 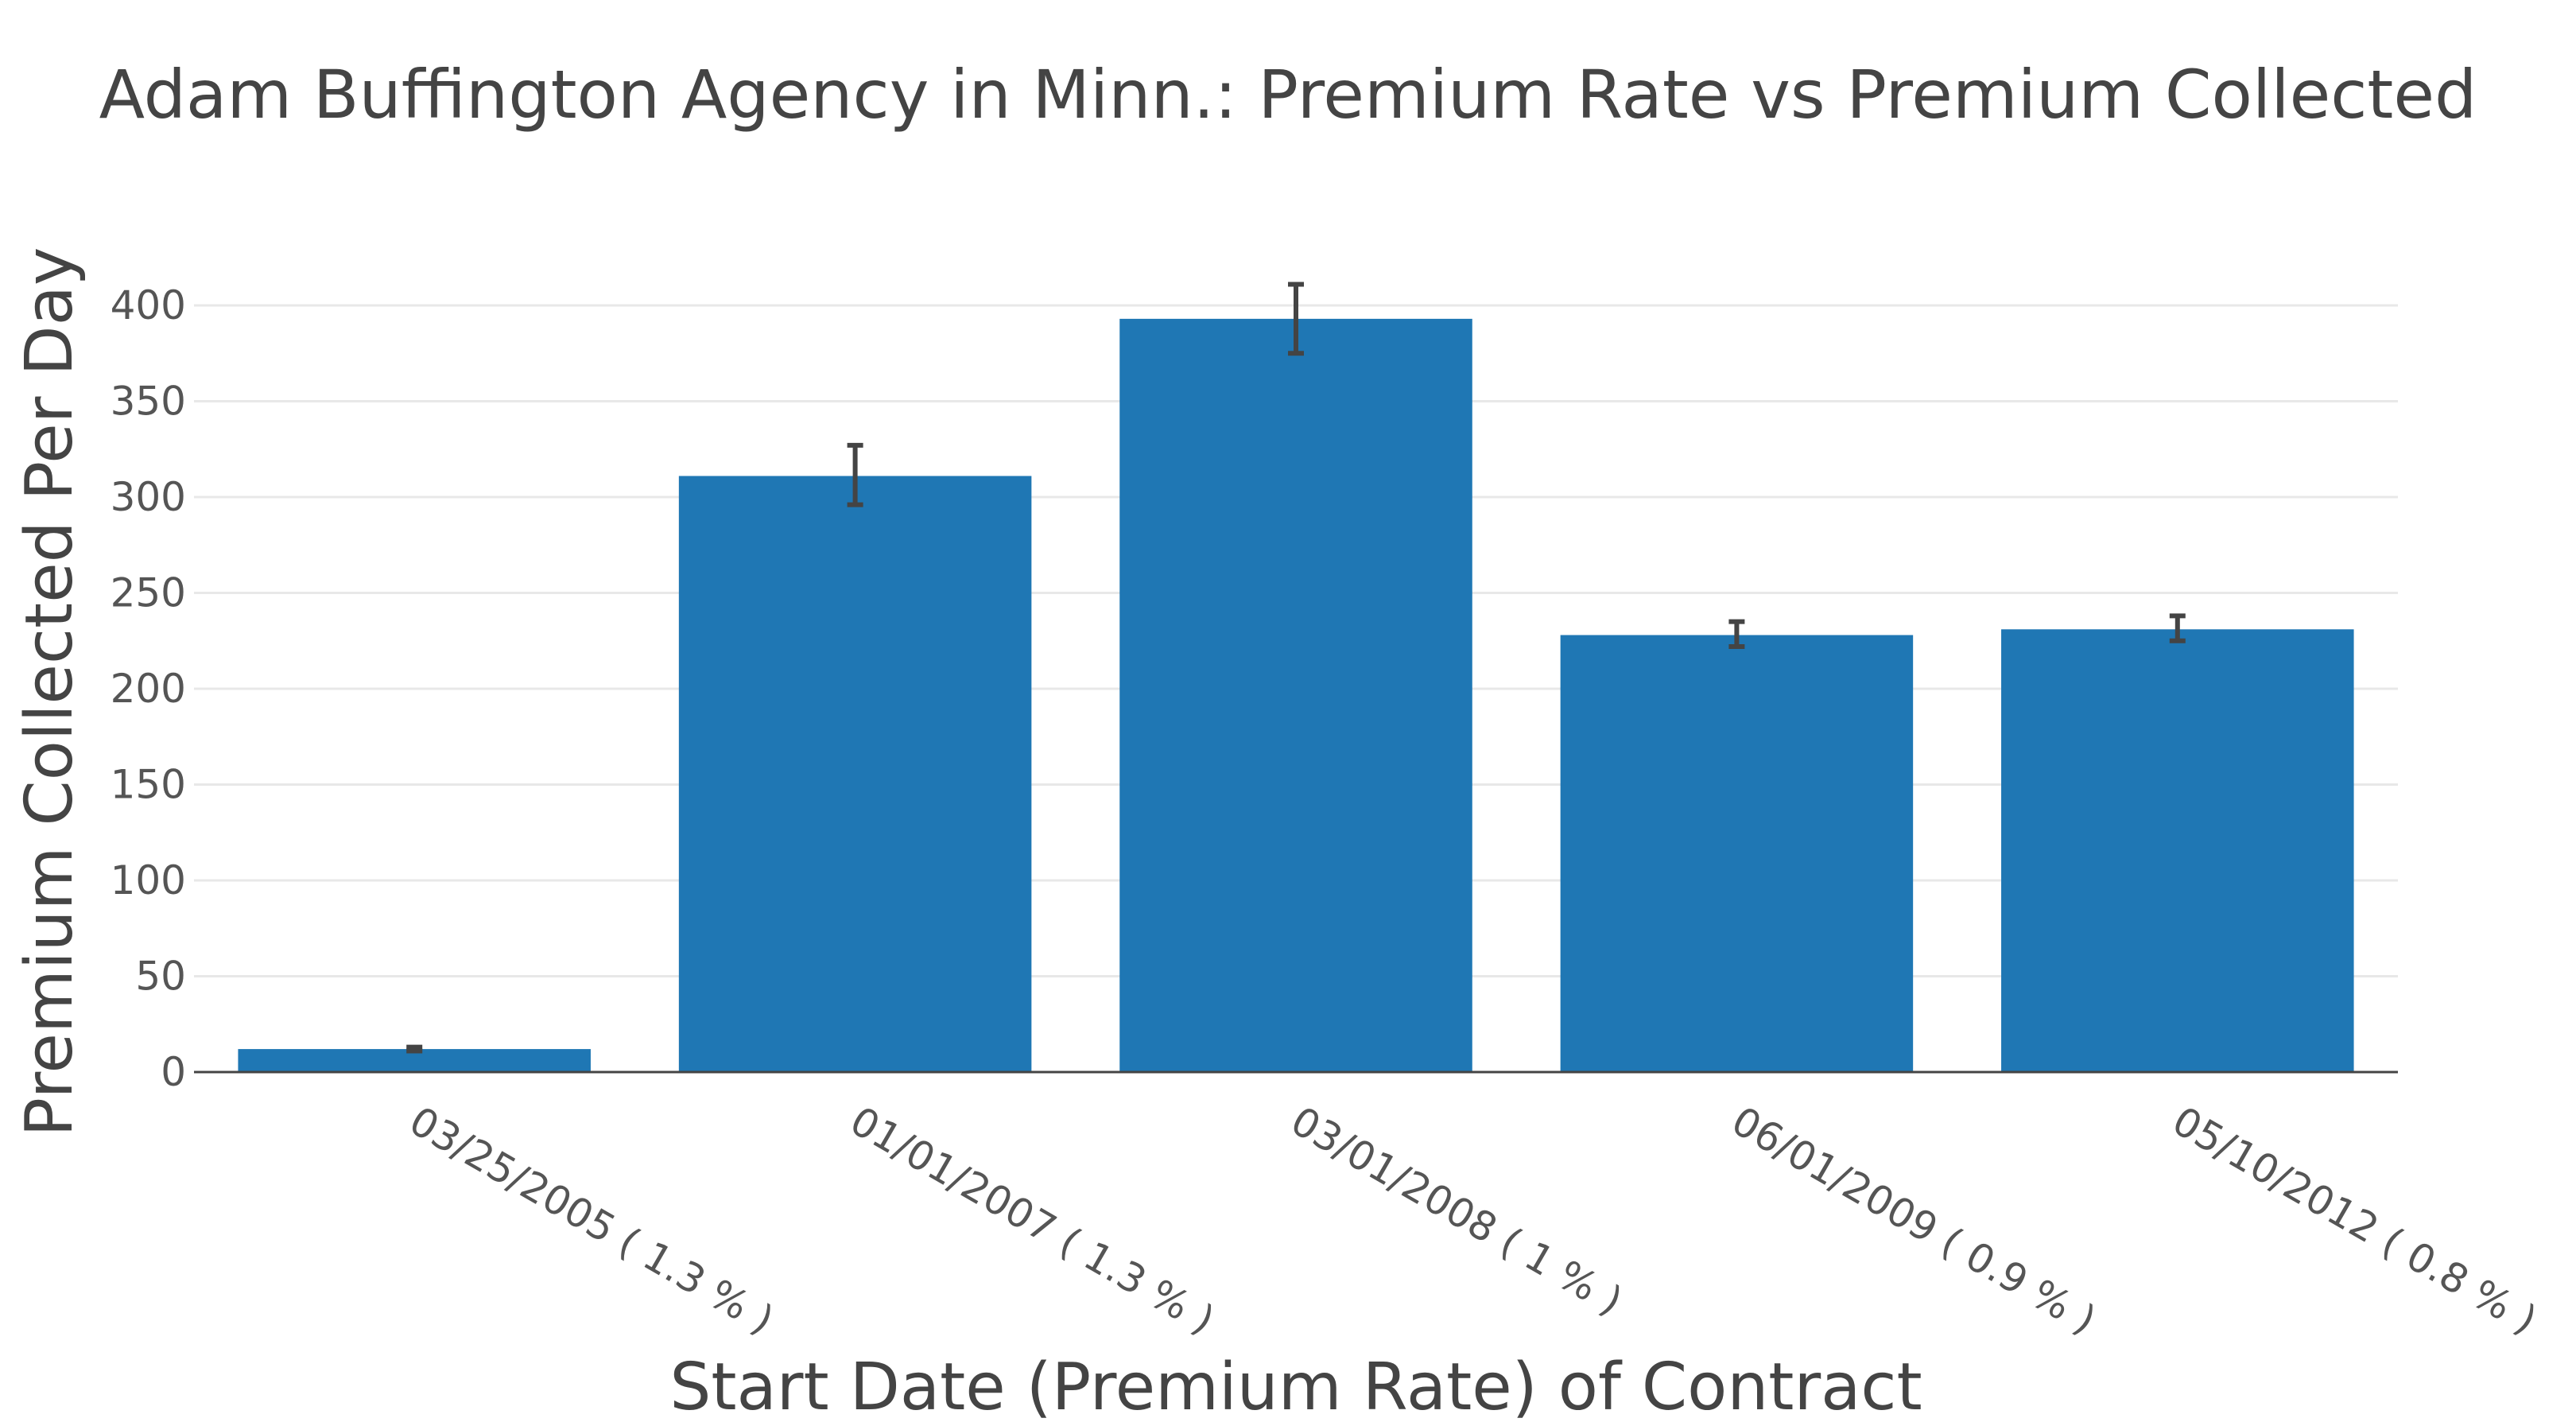 I want to click on x-axis-title: Start Date (Premium Rate) of Contract, so click(x=1295, y=1386).